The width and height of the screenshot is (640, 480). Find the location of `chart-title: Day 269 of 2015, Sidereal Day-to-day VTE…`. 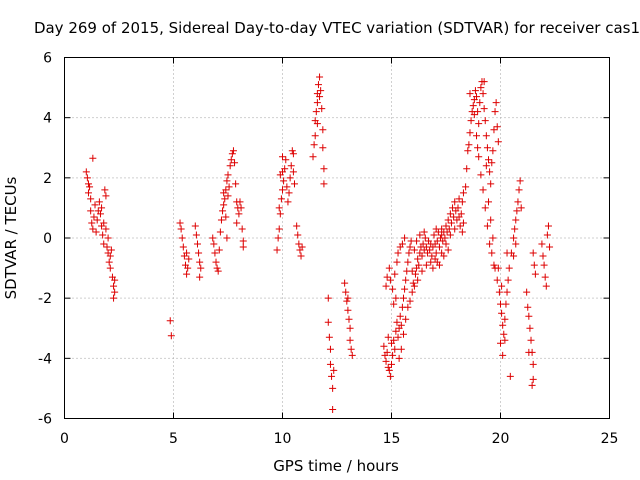

chart-title: Day 269 of 2015, Sidereal Day-to-day VTE… is located at coordinates (337, 28).